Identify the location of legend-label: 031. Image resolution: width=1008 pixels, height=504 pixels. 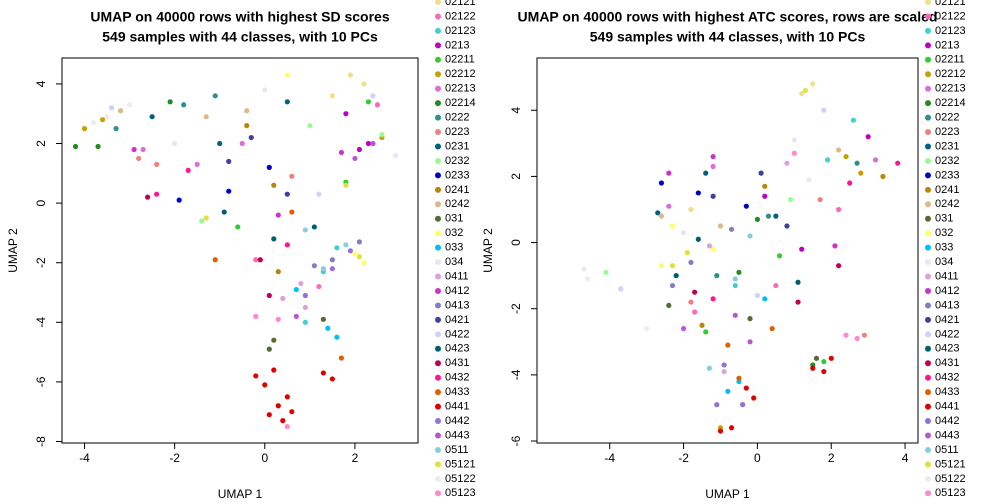
(454, 219).